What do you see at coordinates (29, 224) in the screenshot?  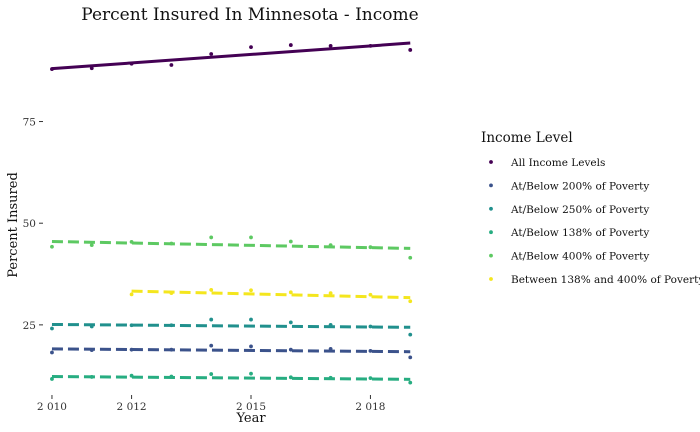 I see `y-tick-label: 50` at bounding box center [29, 224].